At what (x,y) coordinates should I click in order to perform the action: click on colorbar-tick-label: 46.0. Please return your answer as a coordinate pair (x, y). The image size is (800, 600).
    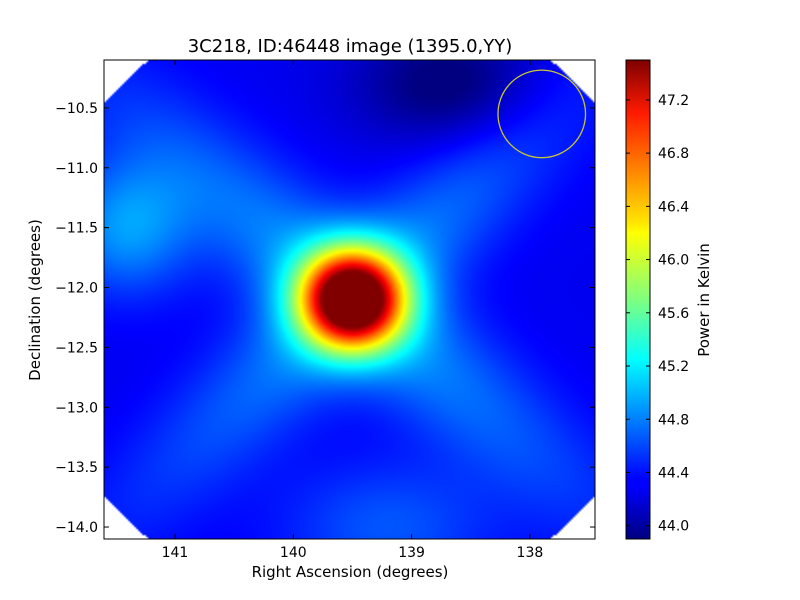
    Looking at the image, I should click on (673, 261).